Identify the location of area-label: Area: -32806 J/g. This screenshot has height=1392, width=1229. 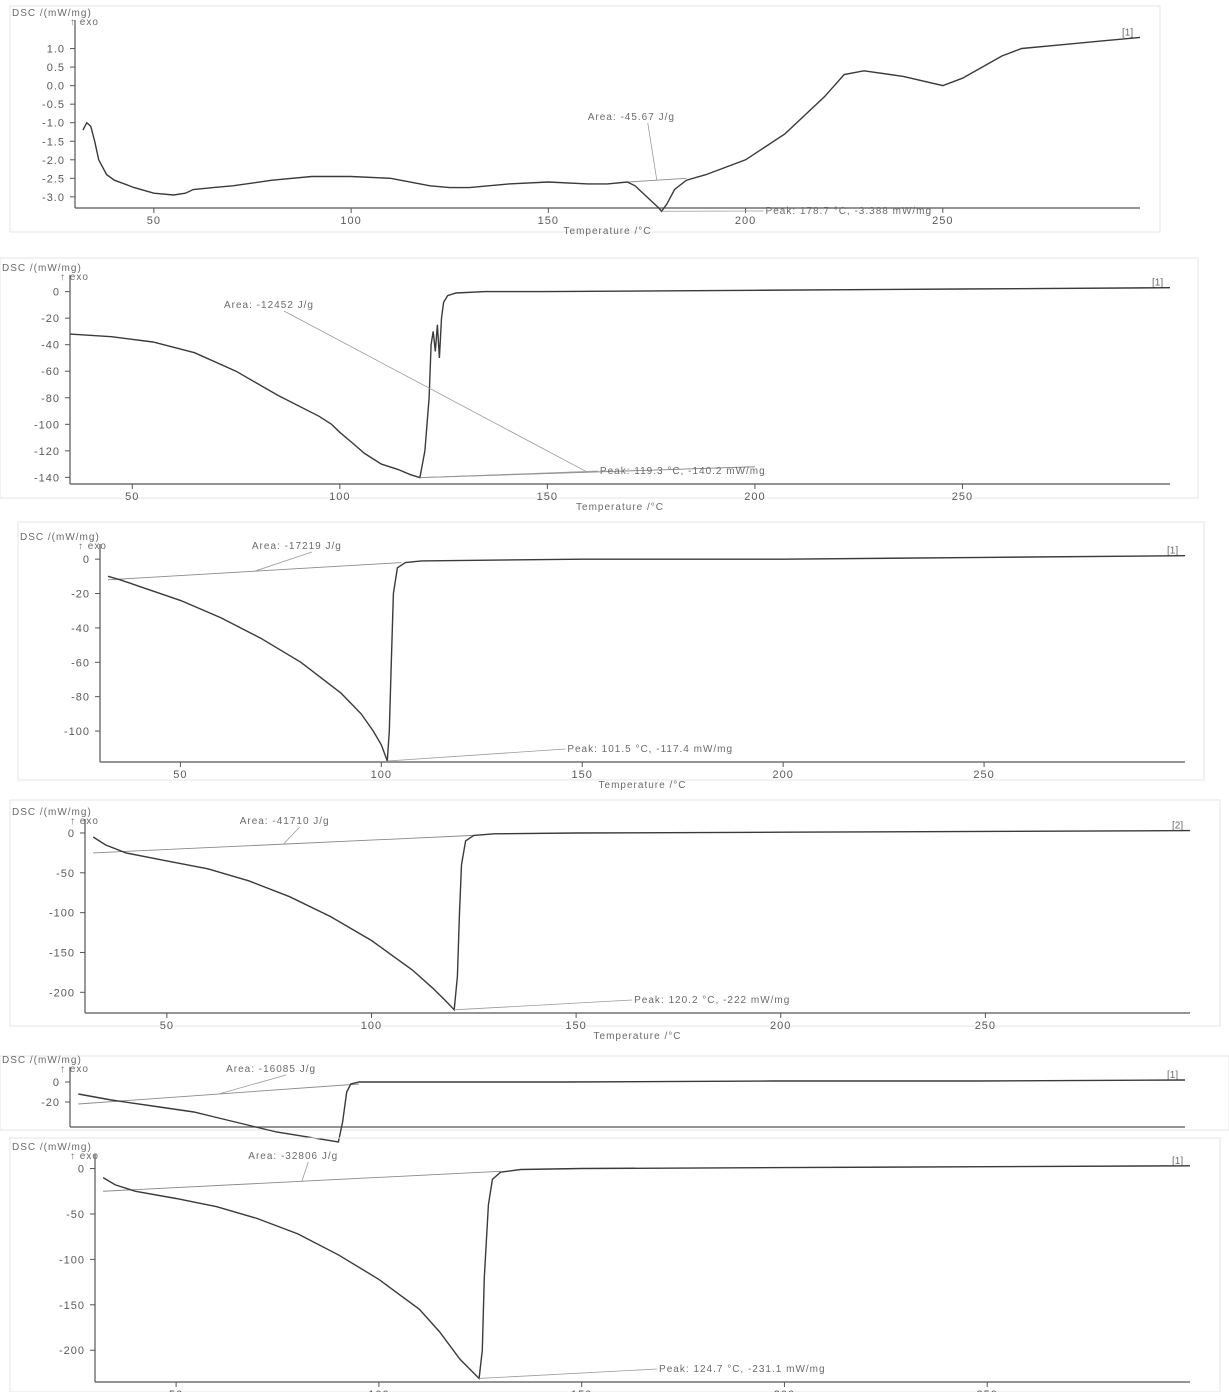
(293, 1156).